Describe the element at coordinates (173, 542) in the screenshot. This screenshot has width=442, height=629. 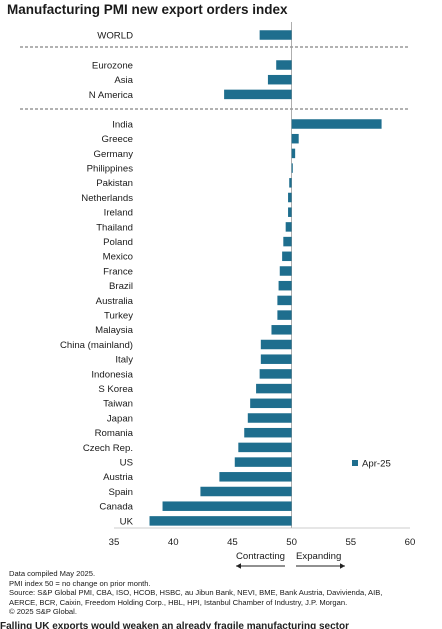
I see `x-tick-label: 40` at that location.